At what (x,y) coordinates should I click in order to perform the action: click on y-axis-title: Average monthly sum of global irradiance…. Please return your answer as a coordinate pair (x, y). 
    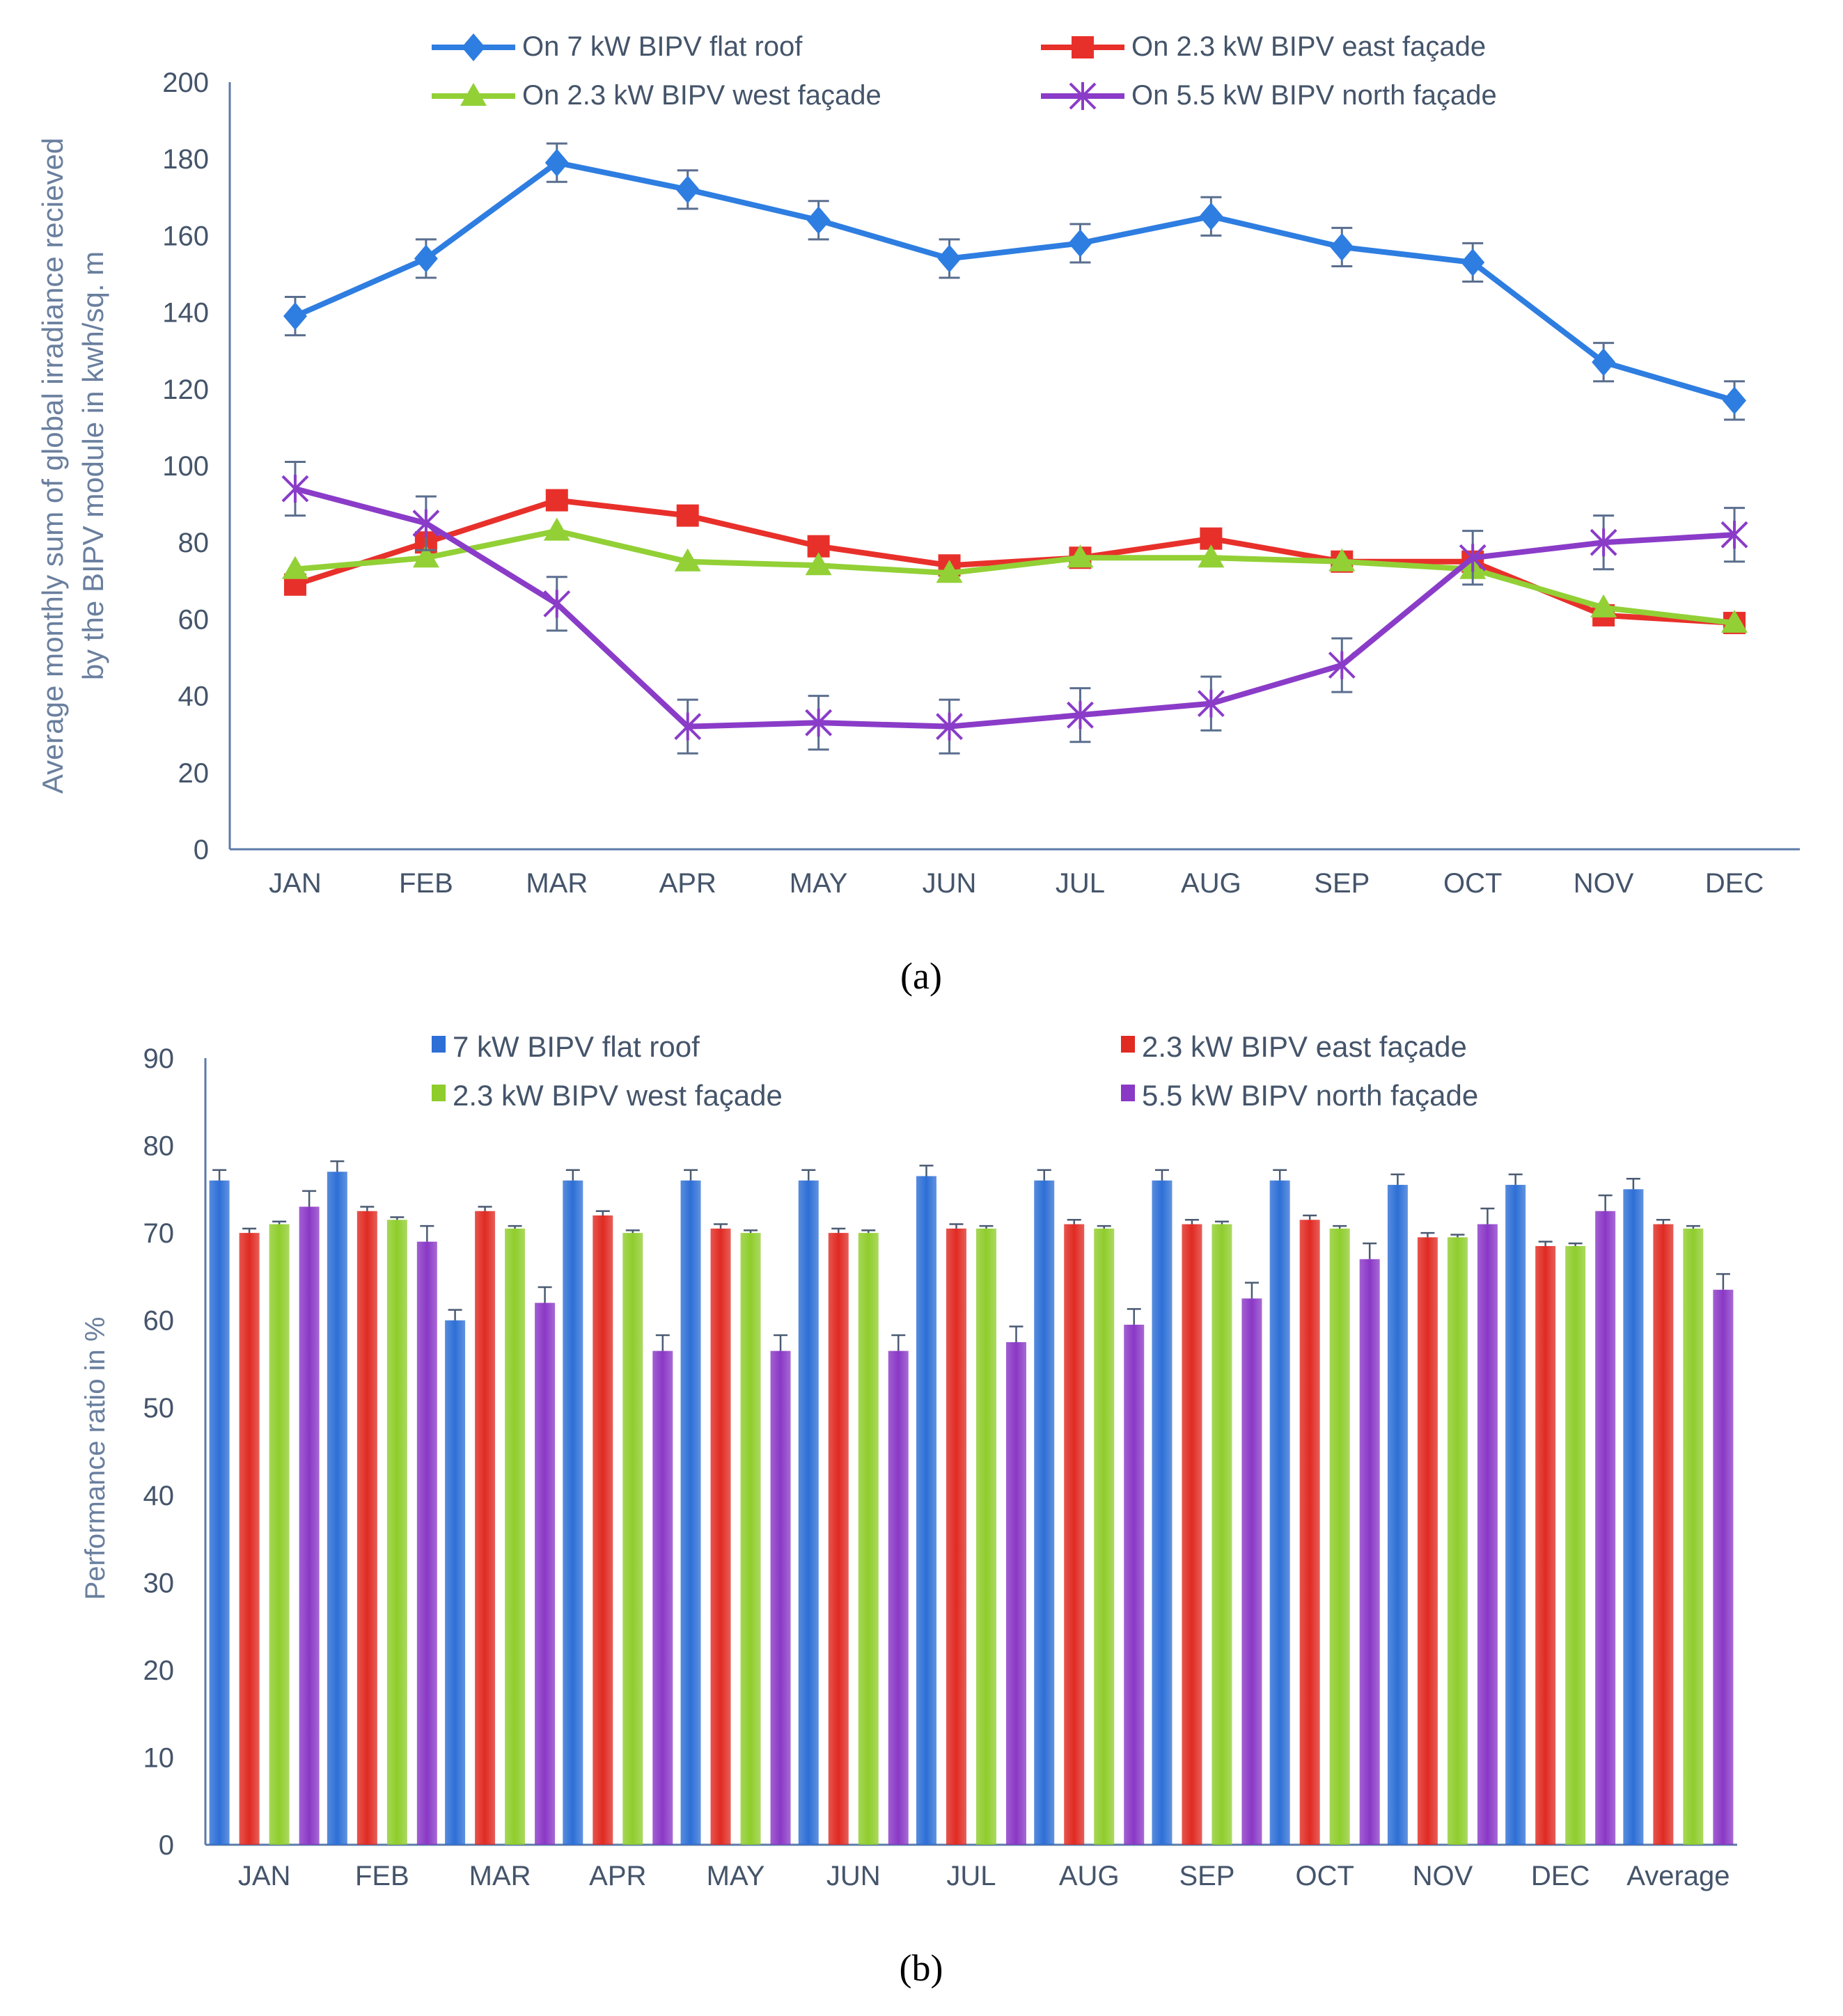
    Looking at the image, I should click on (72, 466).